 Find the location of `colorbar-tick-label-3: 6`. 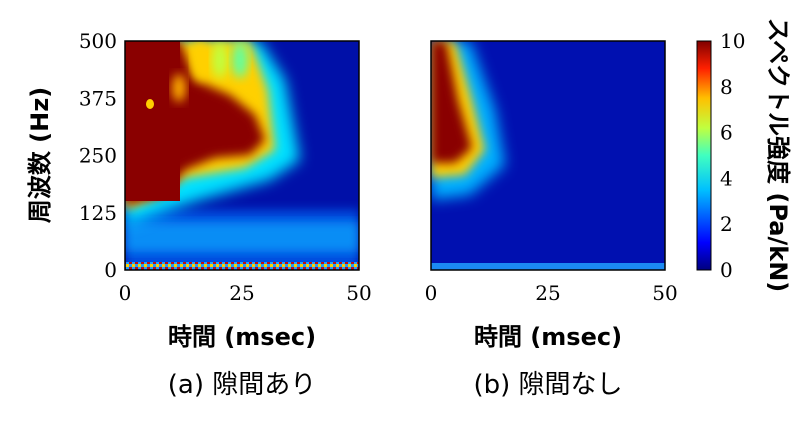

colorbar-tick-label-3: 6 is located at coordinates (726, 133).